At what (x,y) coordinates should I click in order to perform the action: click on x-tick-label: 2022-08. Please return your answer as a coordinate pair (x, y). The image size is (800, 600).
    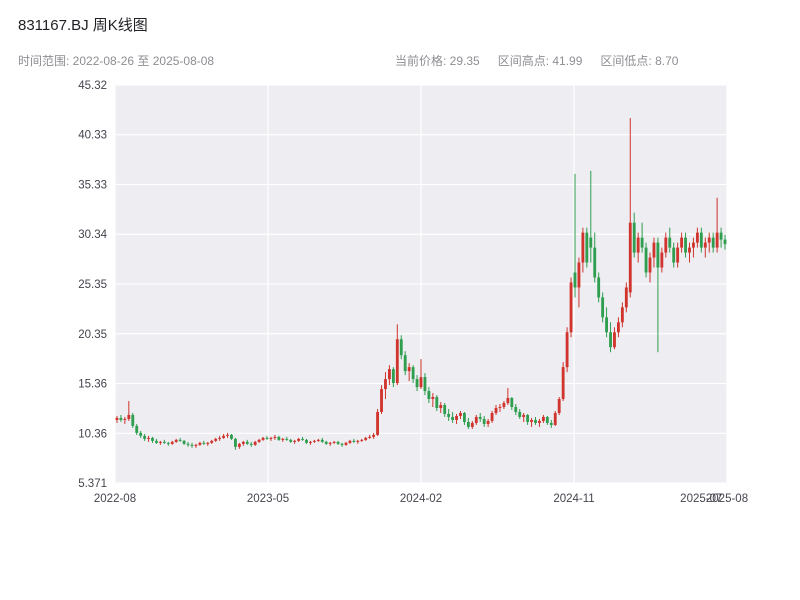
    Looking at the image, I should click on (115, 499).